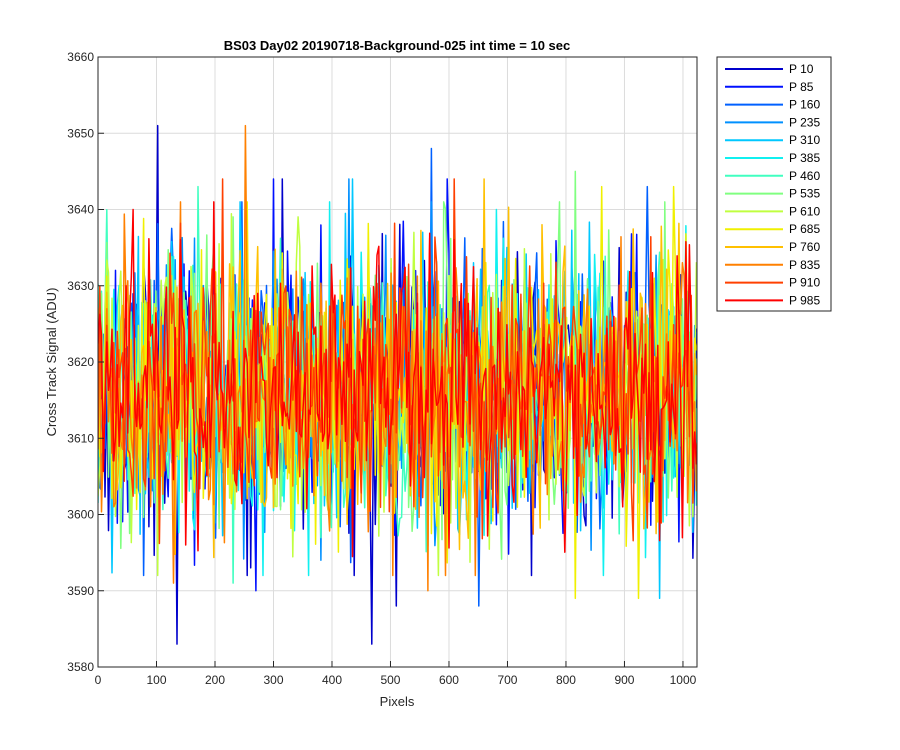 This screenshot has height=750, width=900. Describe the element at coordinates (80, 286) in the screenshot. I see `y-tick-label: 3630` at that location.